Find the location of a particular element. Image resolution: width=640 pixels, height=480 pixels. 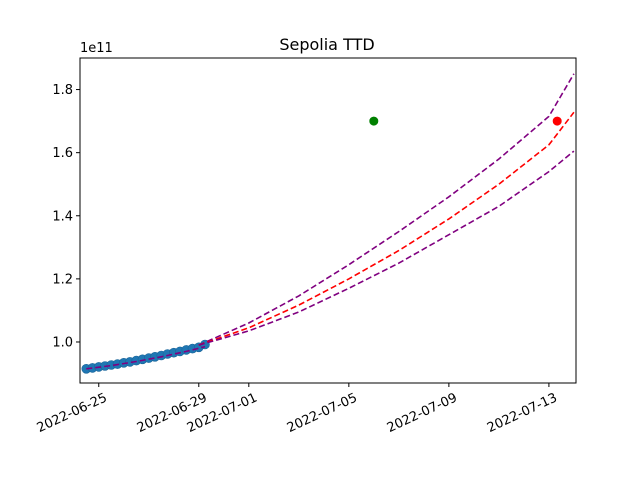

y-axis: 1.0 1.2 1.4 1.6 1.8 is located at coordinates (66, 216).